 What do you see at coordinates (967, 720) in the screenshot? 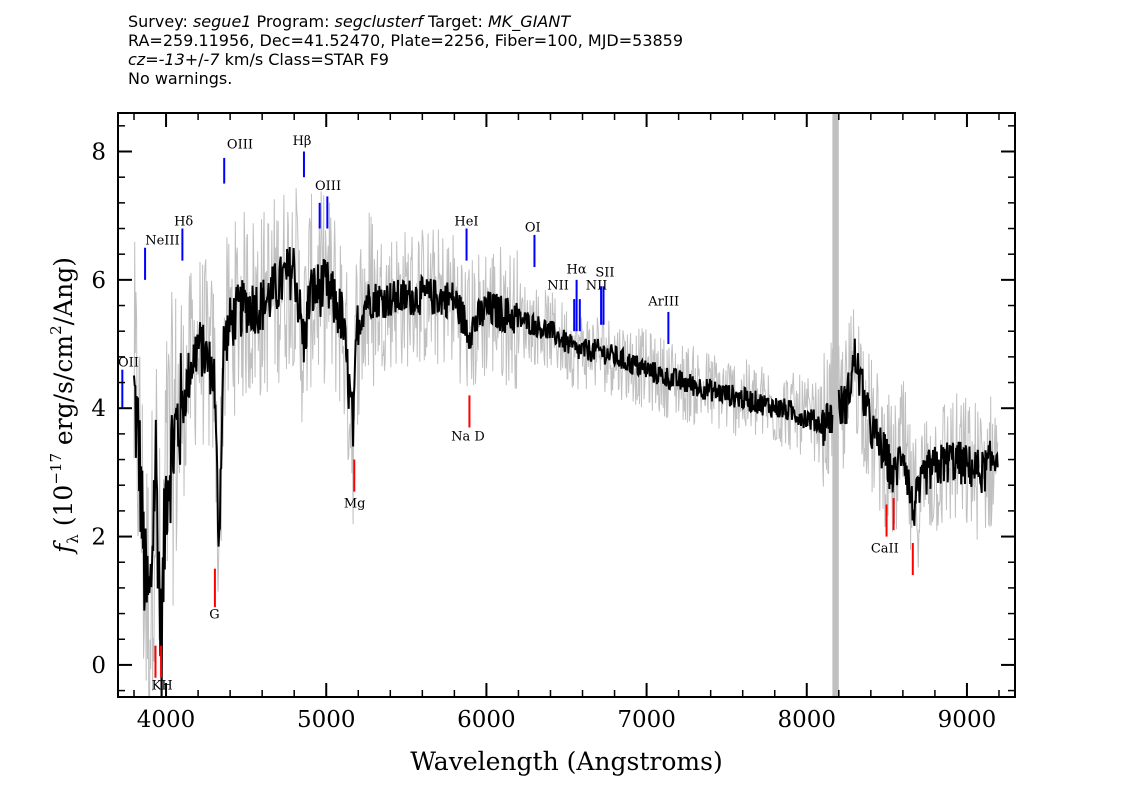
I see `x-tick-label: 9000` at bounding box center [967, 720].